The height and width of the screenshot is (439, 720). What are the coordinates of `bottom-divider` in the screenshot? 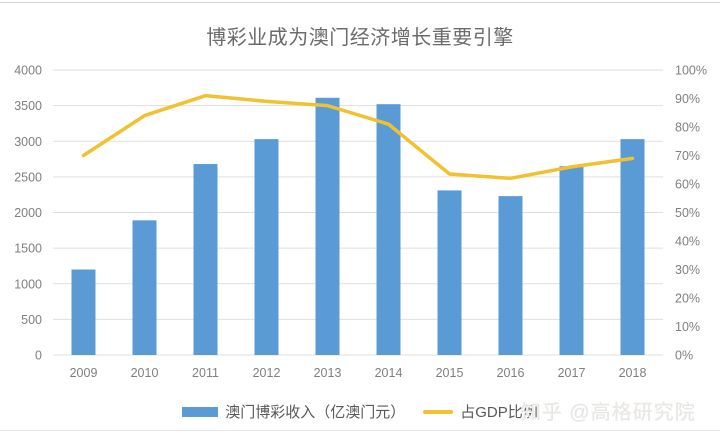 It's located at (360, 430).